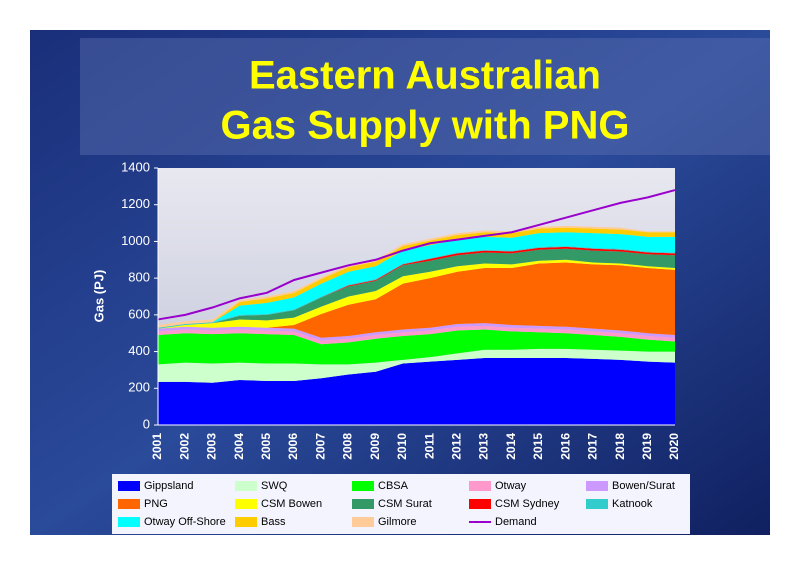 This screenshot has height=565, width=800. What do you see at coordinates (273, 522) in the screenshot?
I see `legend-label: Bass` at bounding box center [273, 522].